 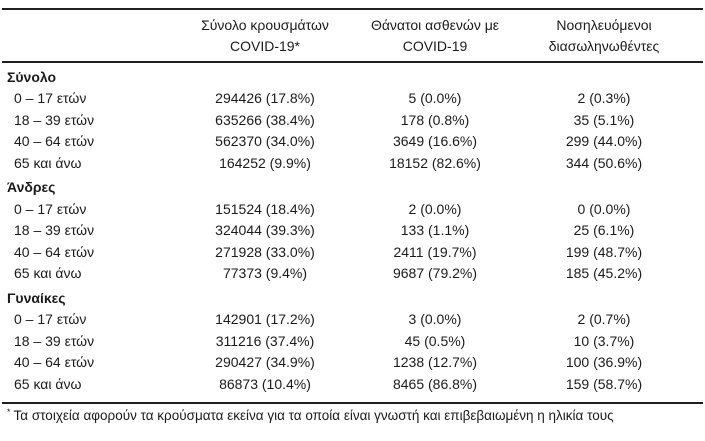 What do you see at coordinates (604, 24) in the screenshot?
I see `column-header-intubated-line1: Νοσηλευόμενοι` at bounding box center [604, 24].